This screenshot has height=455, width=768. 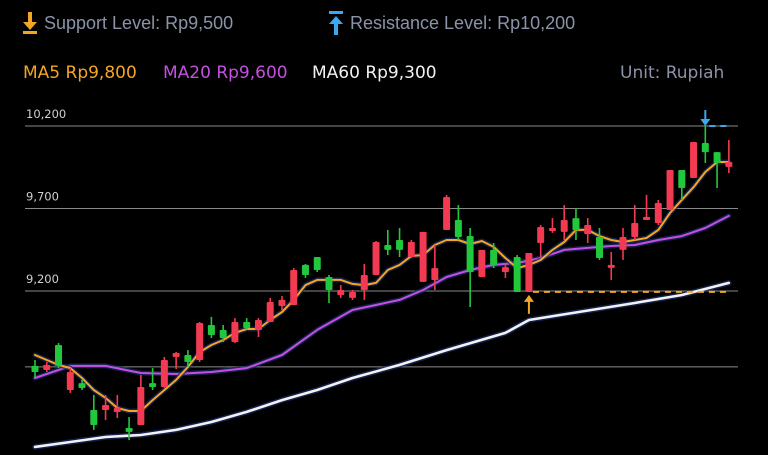 I want to click on ma60-legend: MA60 Rp9,300, so click(x=374, y=73).